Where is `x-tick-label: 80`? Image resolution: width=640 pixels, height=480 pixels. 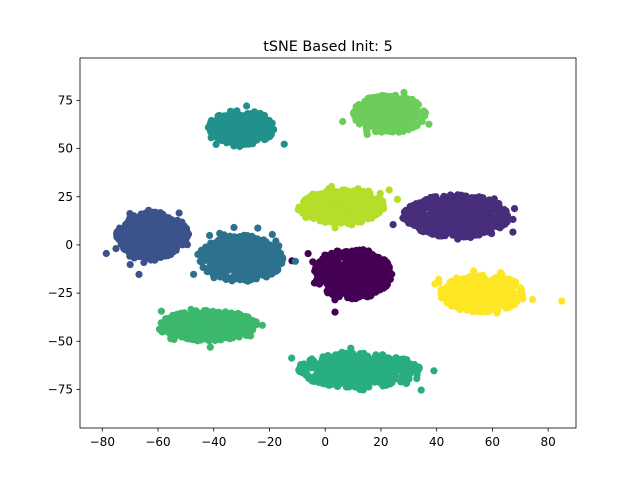 x-tick-label: 80 is located at coordinates (547, 442).